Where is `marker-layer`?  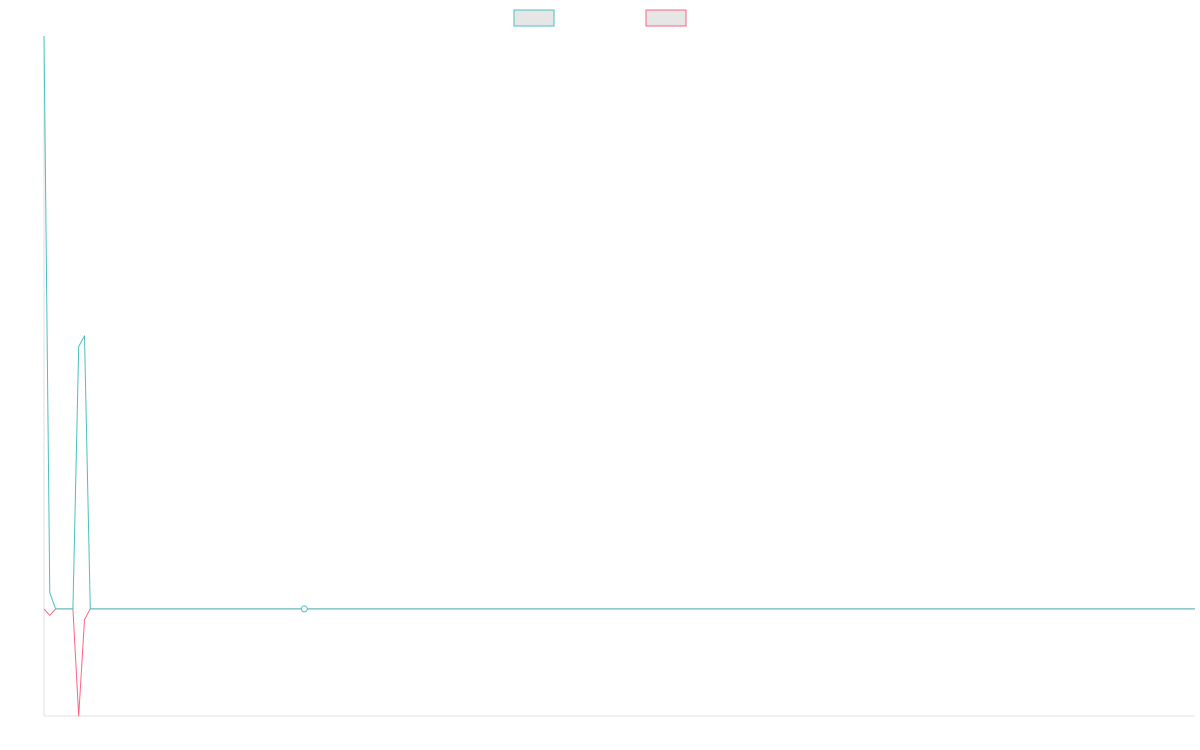
marker-layer is located at coordinates (304, 609).